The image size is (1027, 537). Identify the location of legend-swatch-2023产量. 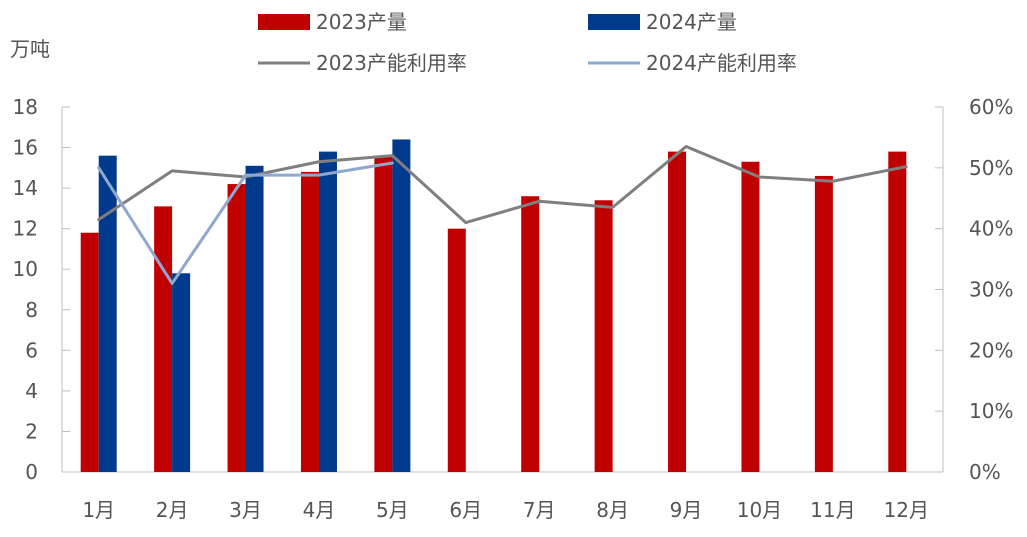
(284, 22).